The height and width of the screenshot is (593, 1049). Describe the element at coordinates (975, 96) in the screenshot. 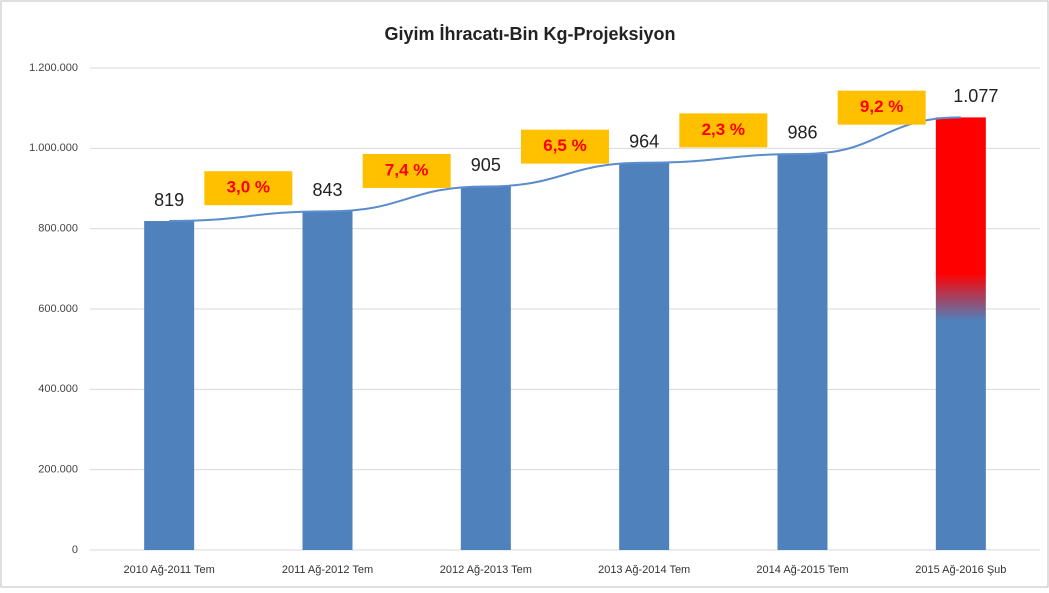

I see `data-label: 1.077` at that location.